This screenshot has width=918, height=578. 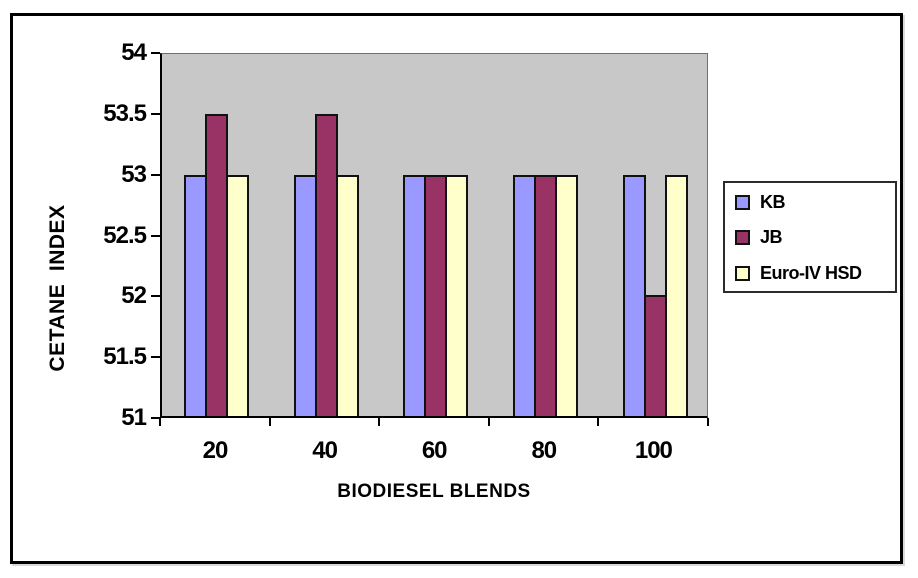 I want to click on legend-entry-euro-iv-hsd: Euro-IV HSD, so click(x=815, y=273).